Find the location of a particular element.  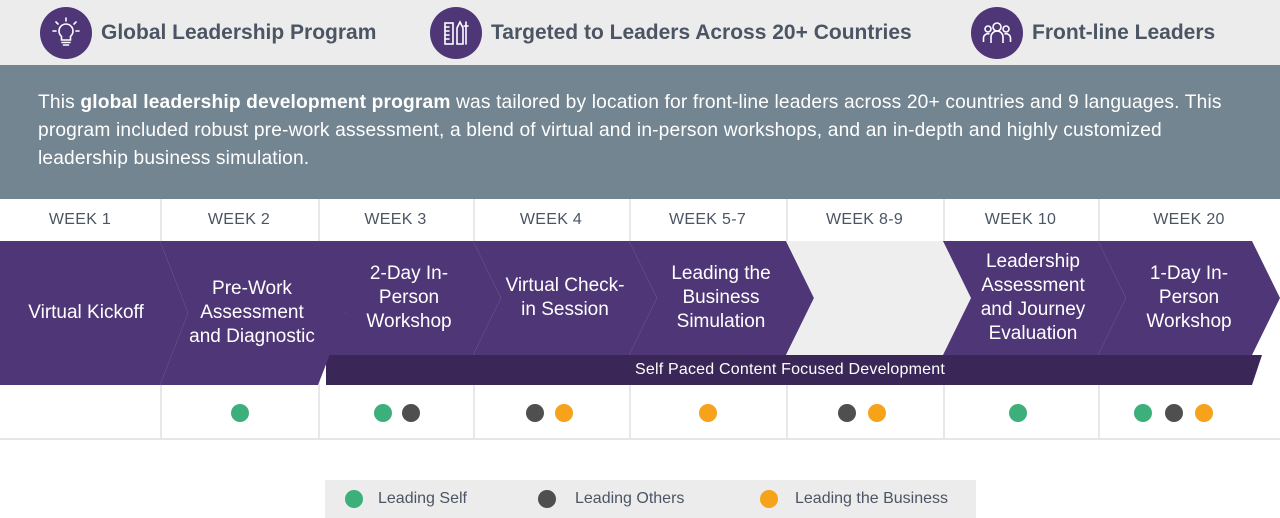

step-label is located at coordinates (878, 298).